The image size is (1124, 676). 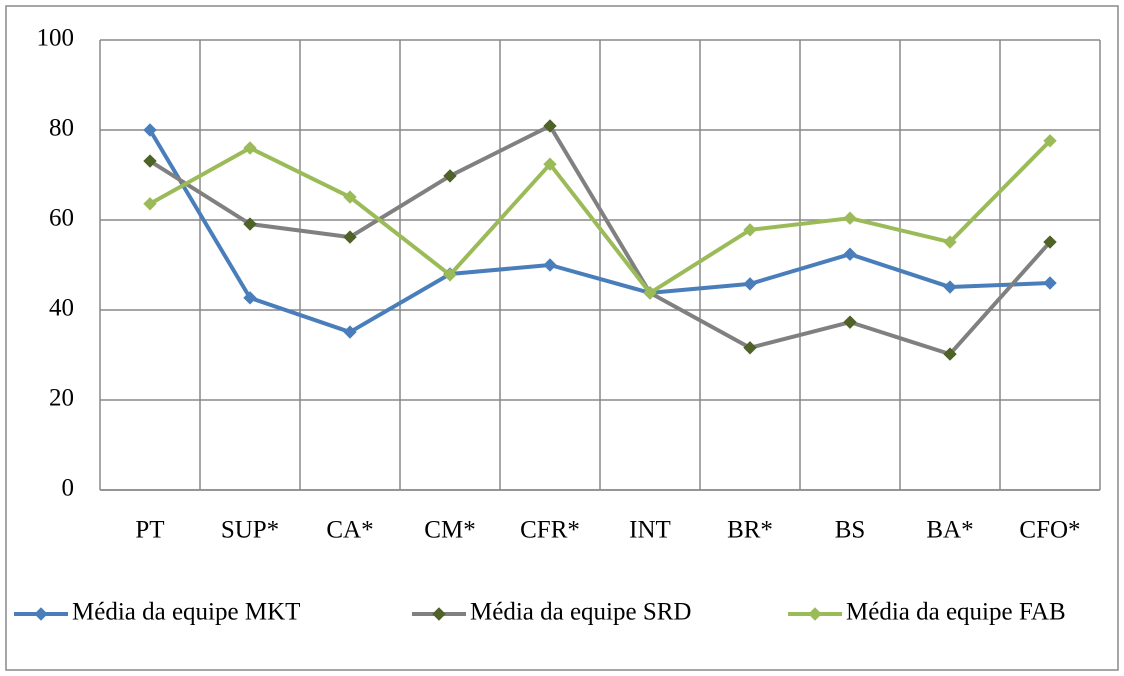 What do you see at coordinates (68, 488) in the screenshot?
I see `y-tick-label: 0` at bounding box center [68, 488].